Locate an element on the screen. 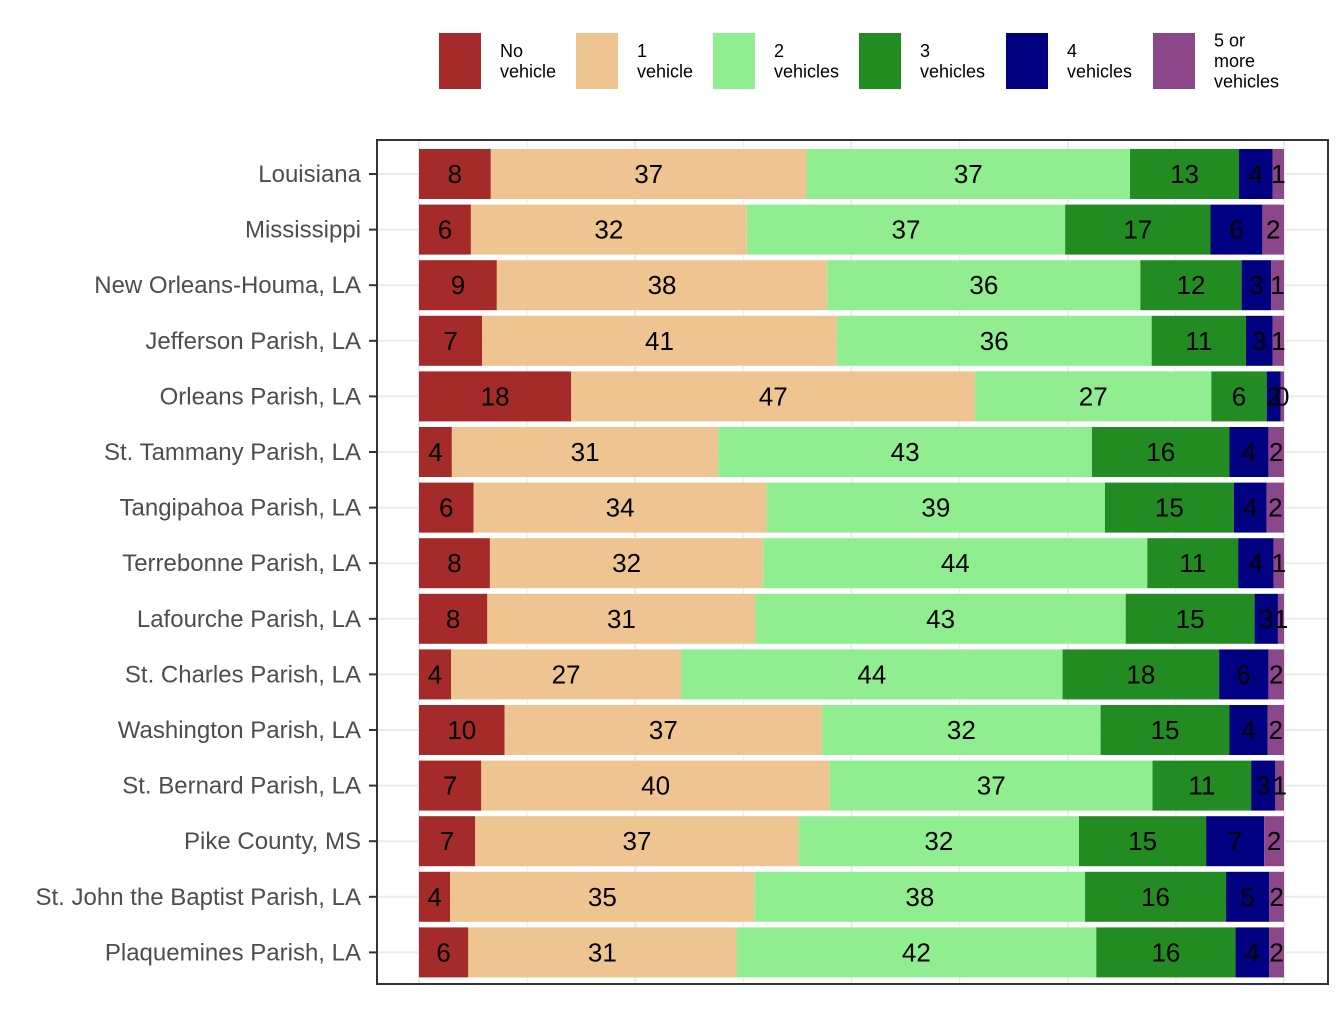 The image size is (1344, 1013). legend-key is located at coordinates (880, 61).